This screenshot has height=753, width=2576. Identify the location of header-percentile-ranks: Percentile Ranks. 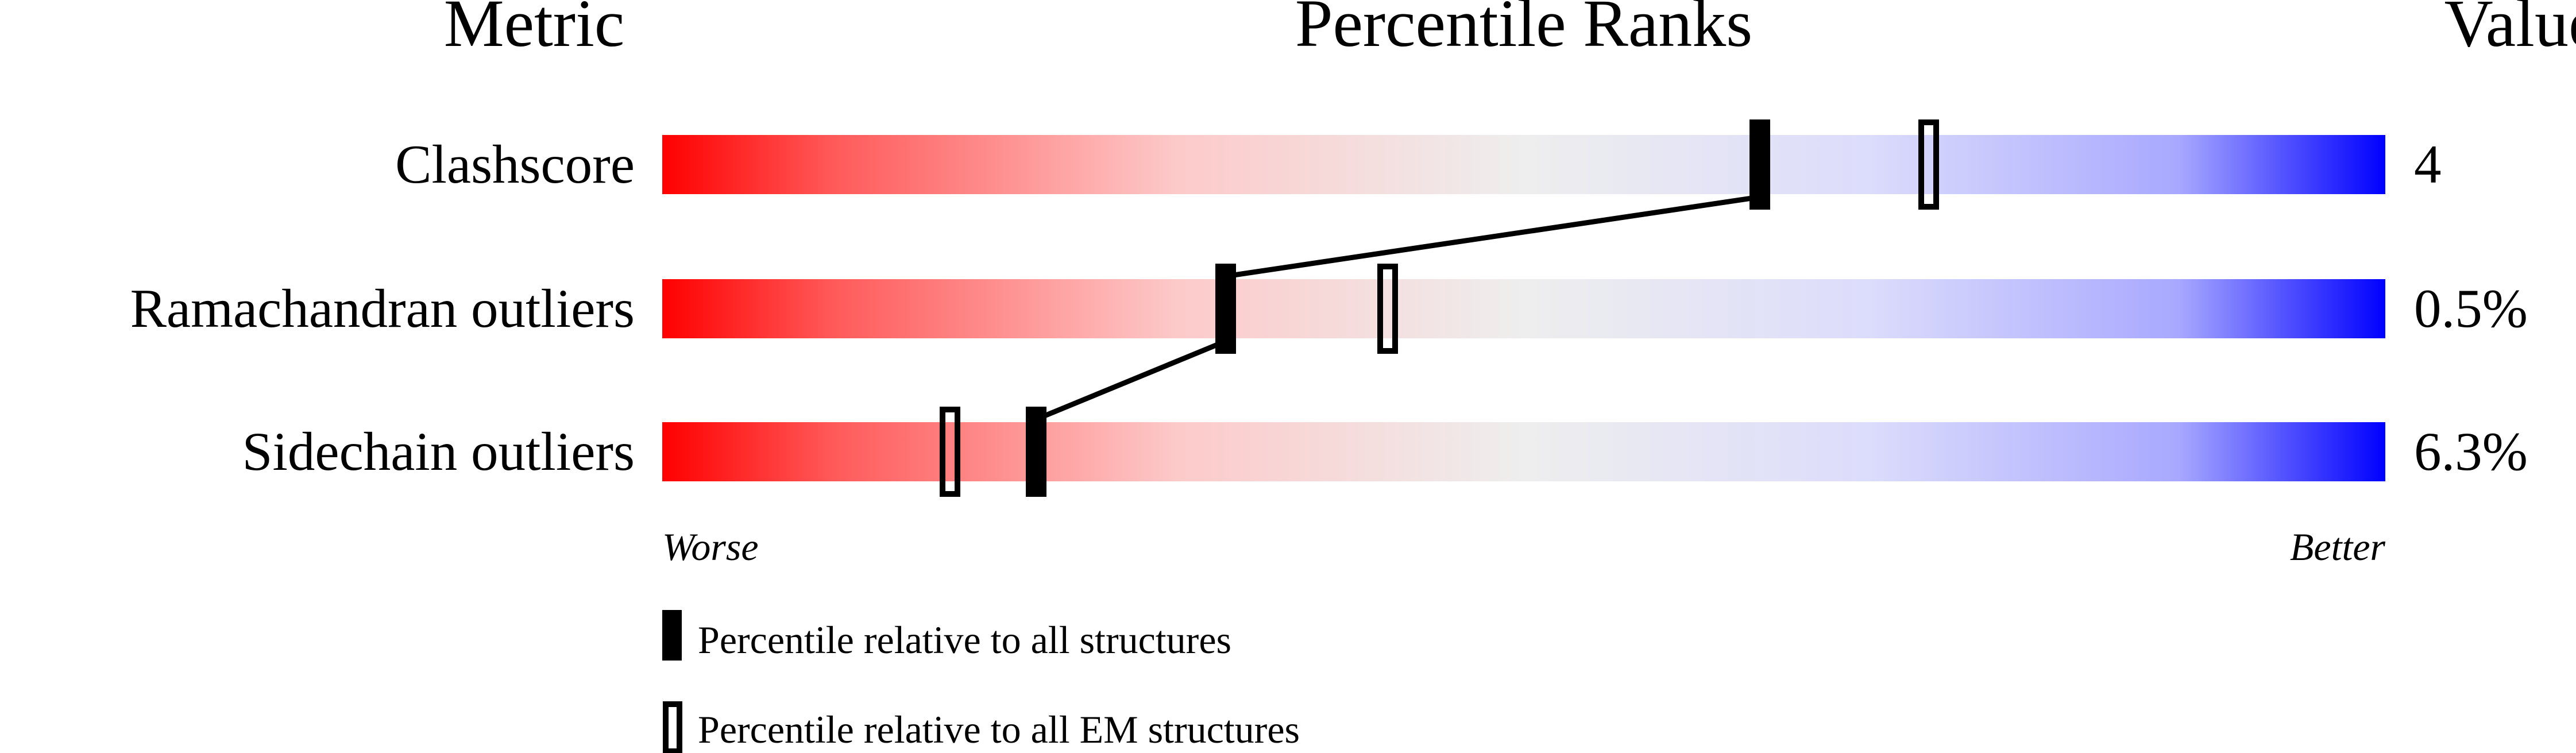
(1523, 30).